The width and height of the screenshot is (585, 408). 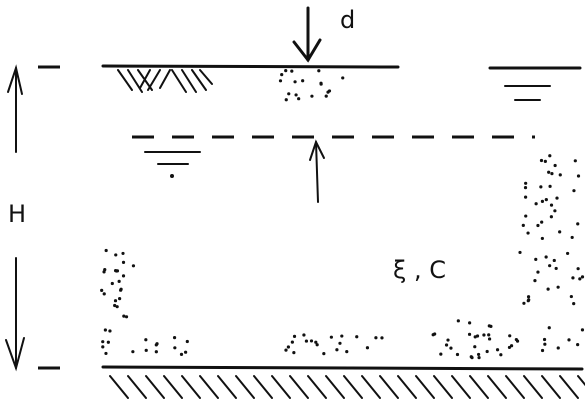 I want to click on surface-hatching, so click(x=165, y=81).